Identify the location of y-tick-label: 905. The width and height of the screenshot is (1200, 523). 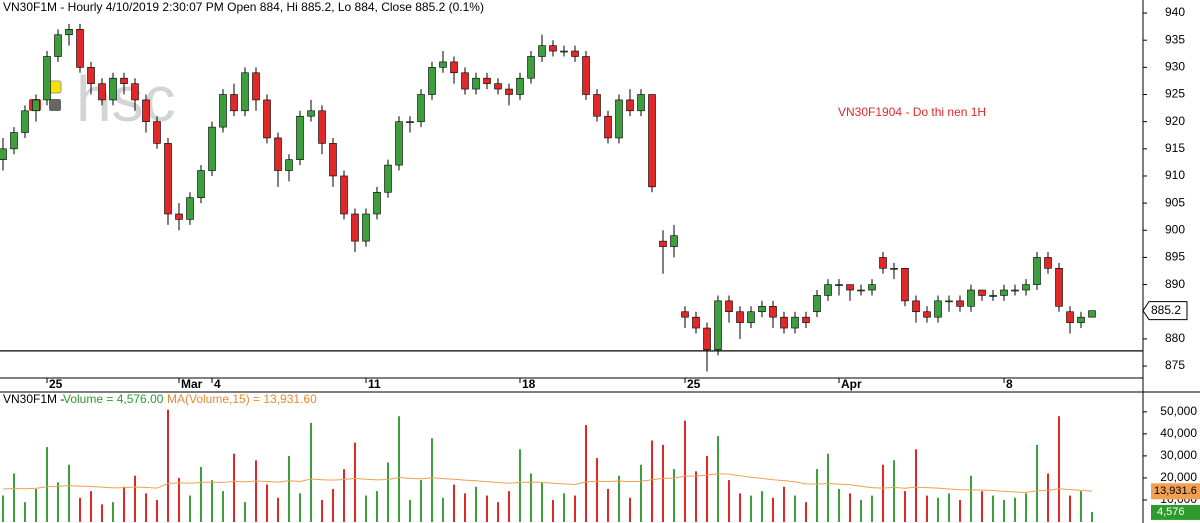
(1175, 202).